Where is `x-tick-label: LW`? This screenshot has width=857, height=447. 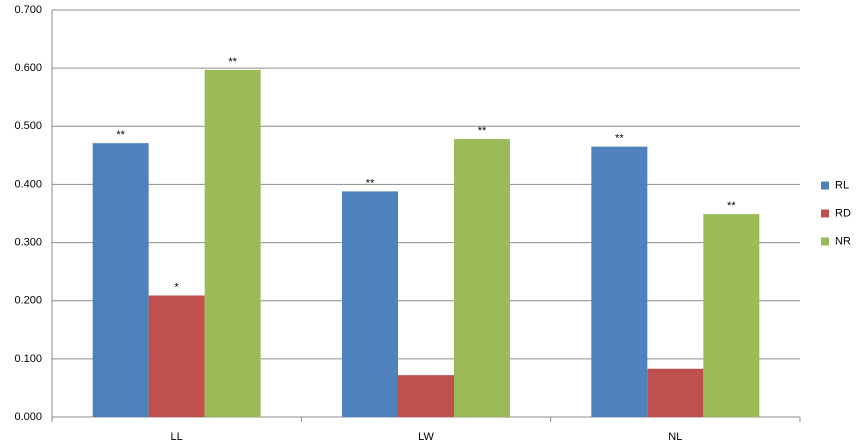 x-tick-label: LW is located at coordinates (426, 437).